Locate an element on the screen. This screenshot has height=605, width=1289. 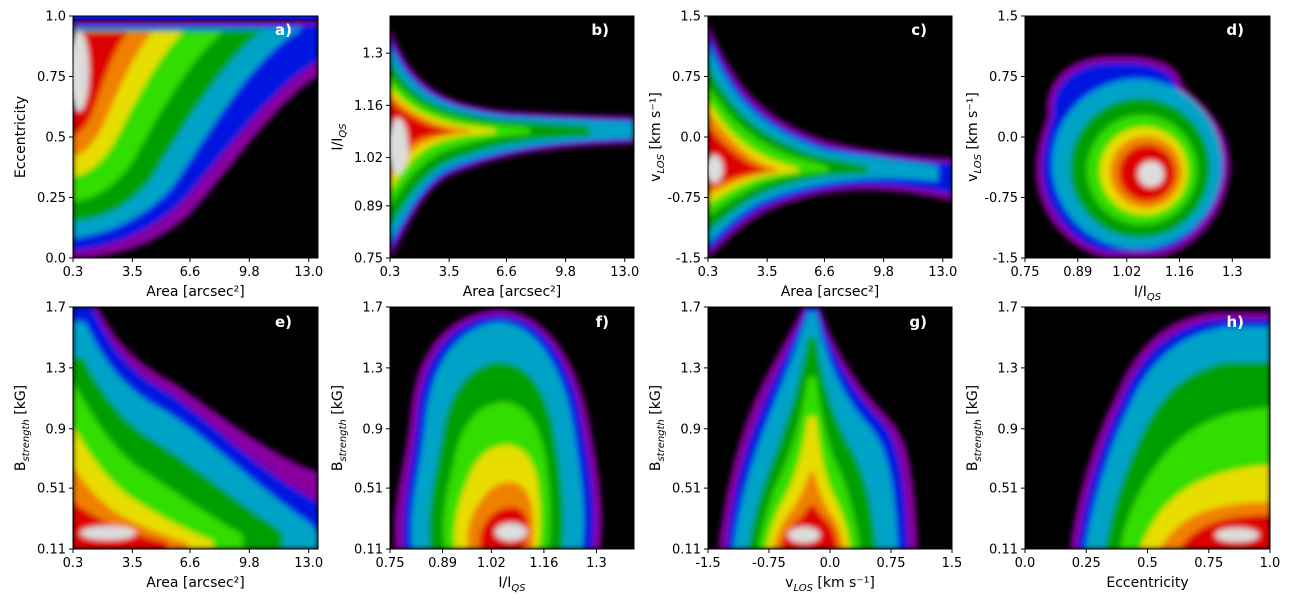
x-tick-label-f-3: 1.16 is located at coordinates (543, 563).